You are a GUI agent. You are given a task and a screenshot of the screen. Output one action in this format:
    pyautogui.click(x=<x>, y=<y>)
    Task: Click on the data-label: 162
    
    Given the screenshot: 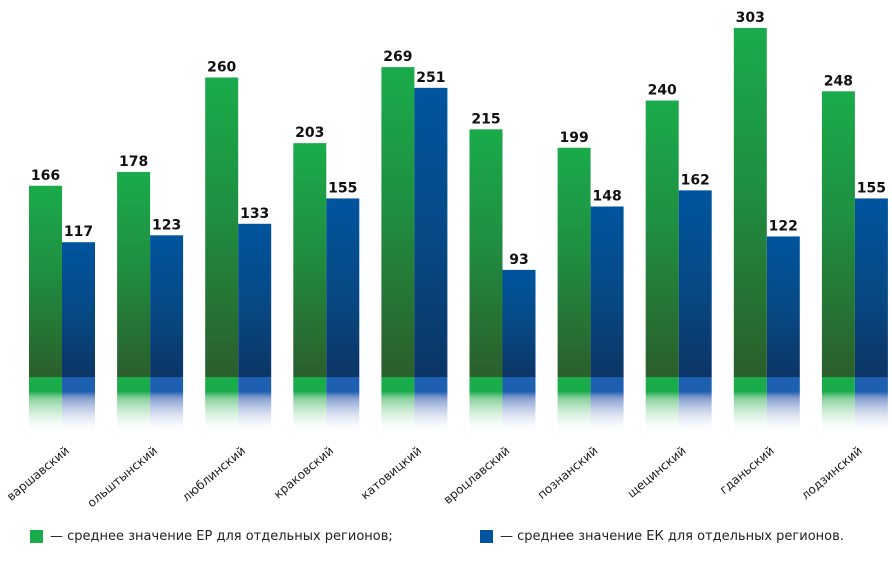 What is the action you would take?
    pyautogui.click(x=695, y=180)
    